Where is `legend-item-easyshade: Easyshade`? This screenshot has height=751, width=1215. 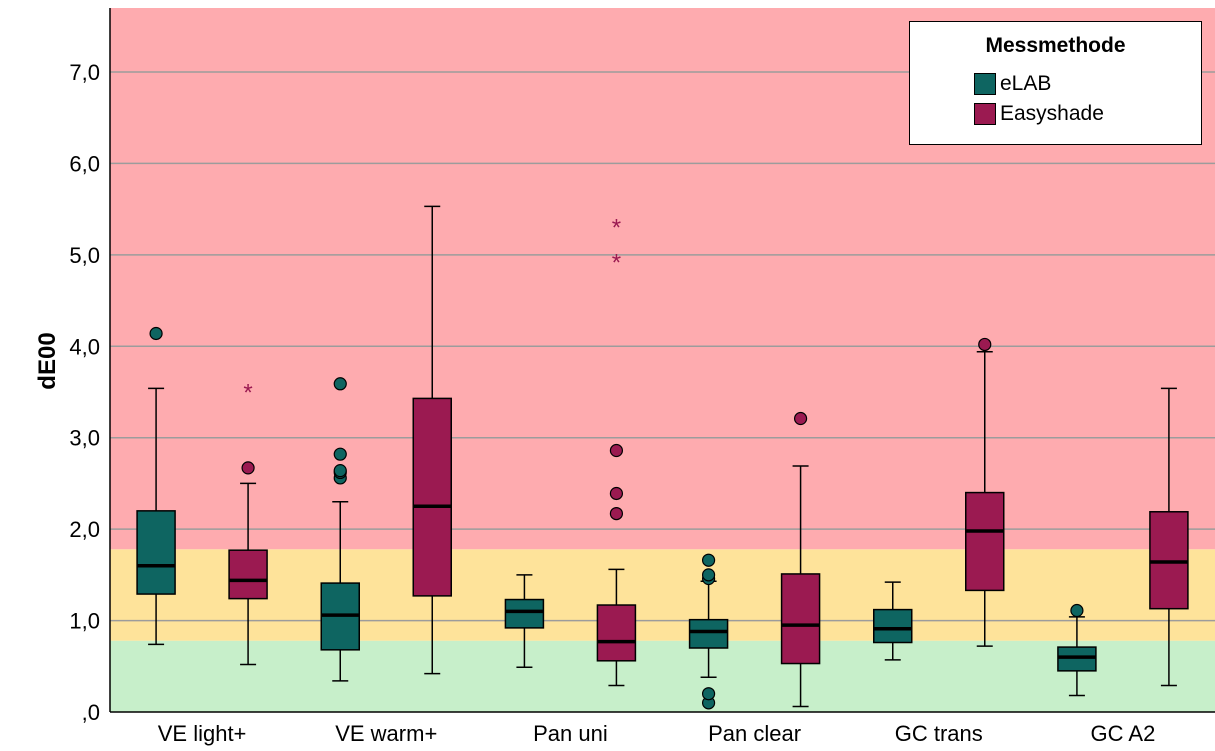 legend-item-easyshade: Easyshade is located at coordinates (1039, 114).